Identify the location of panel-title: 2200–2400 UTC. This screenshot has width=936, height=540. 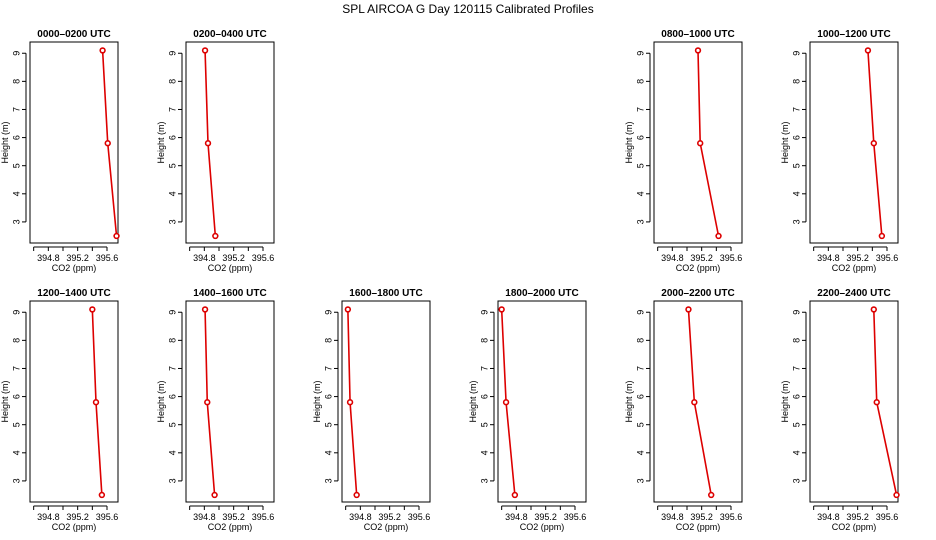
(853, 293).